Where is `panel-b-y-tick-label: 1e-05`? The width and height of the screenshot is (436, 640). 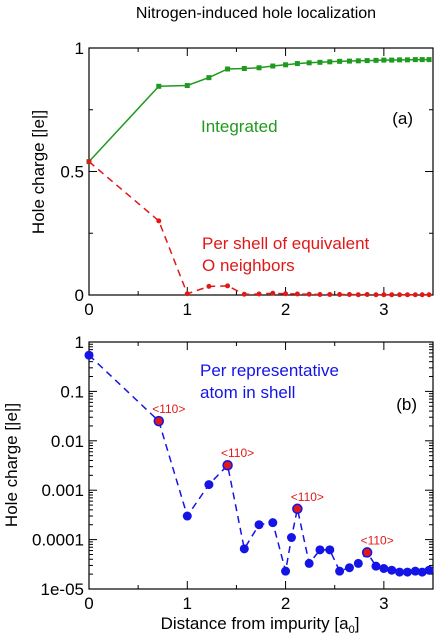 panel-b-y-tick-label: 1e-05 is located at coordinates (62, 589).